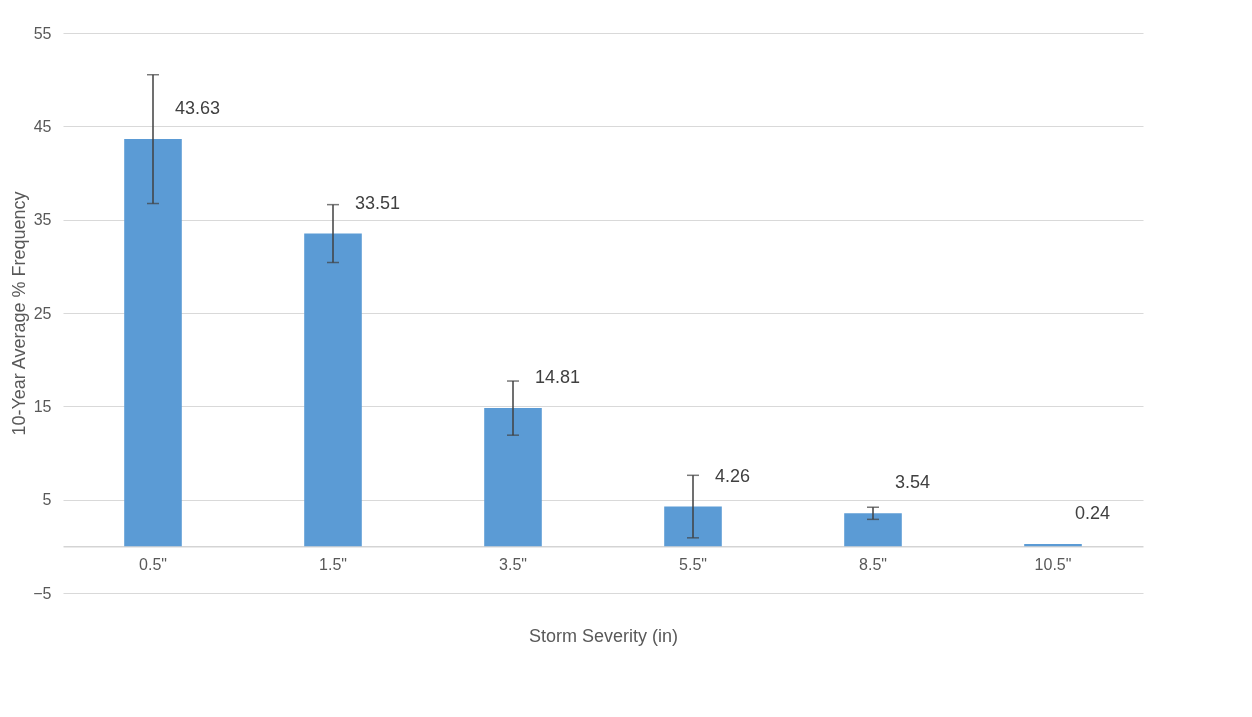  Describe the element at coordinates (19, 313) in the screenshot. I see `y-axis-title: 10-Year Average % Frequency` at that location.